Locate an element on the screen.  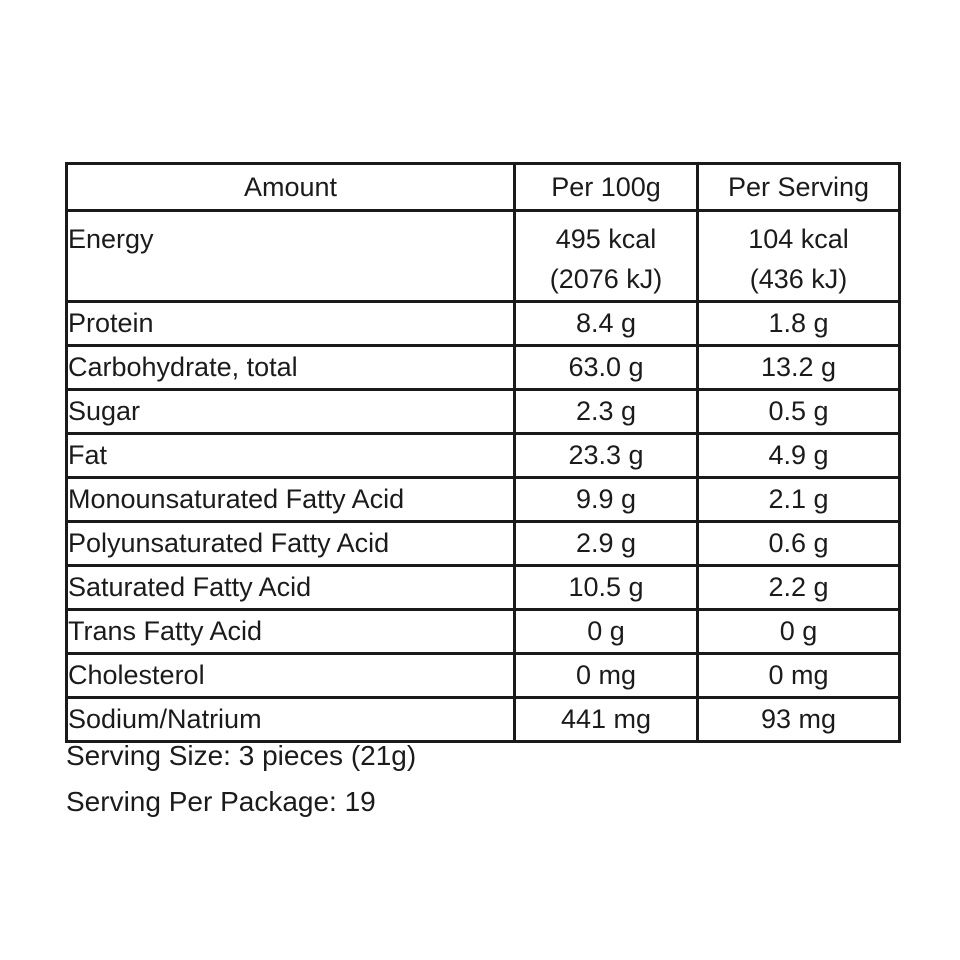
table-row: Protein 8.4 g 1.8 g is located at coordinates (483, 323).